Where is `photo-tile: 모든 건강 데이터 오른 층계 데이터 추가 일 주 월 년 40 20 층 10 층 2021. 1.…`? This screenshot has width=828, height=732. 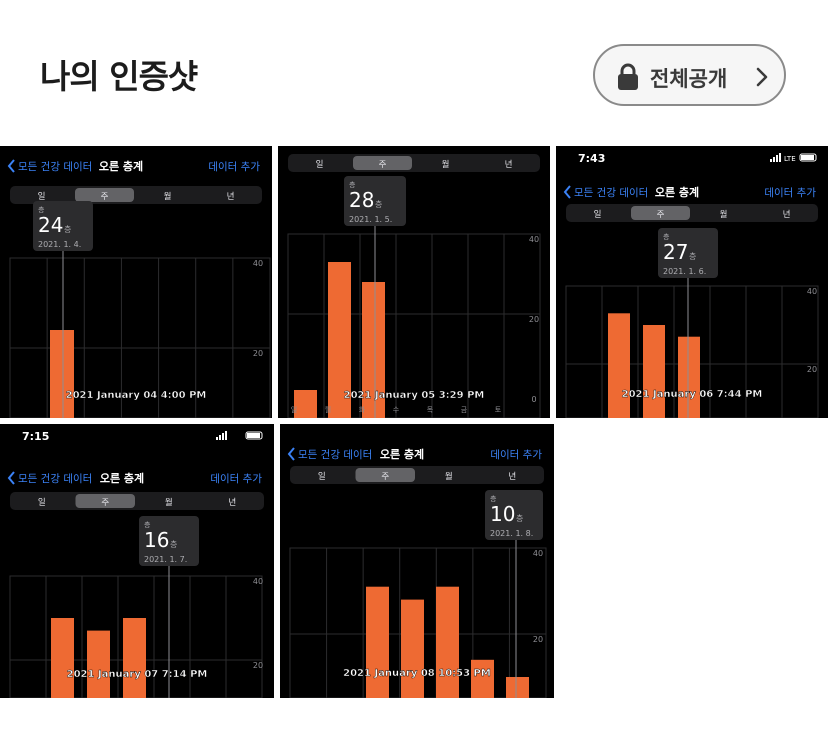 photo-tile: 모든 건강 데이터 오른 층계 데이터 추가 일 주 월 년 40 20 층 10 층 2021. 1.… is located at coordinates (417, 561).